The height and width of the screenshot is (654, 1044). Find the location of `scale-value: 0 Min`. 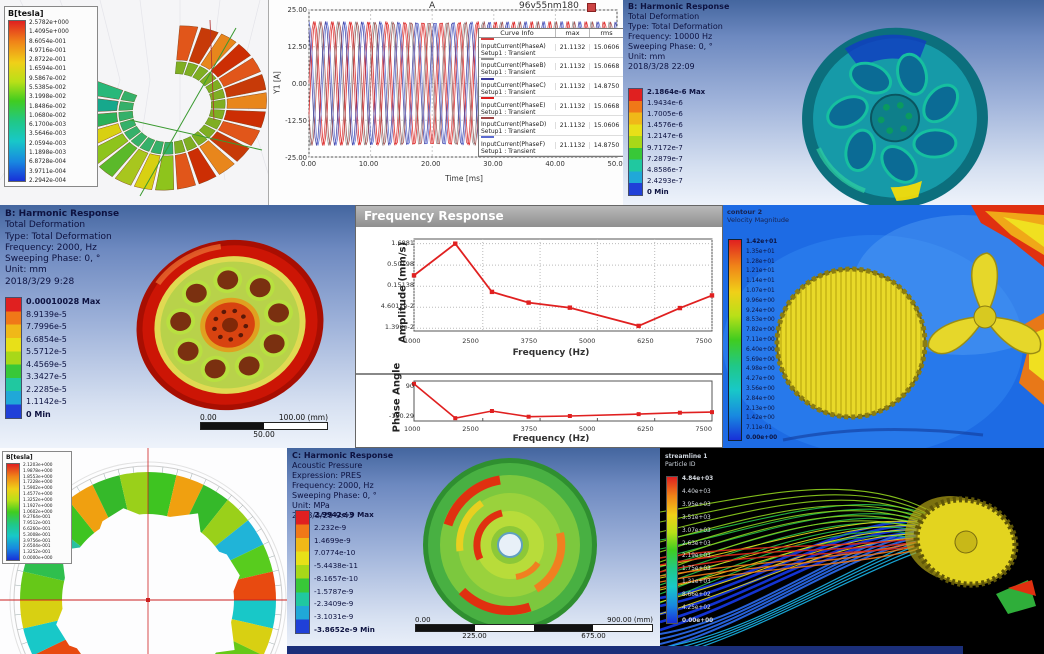

scale-value: 0 Min is located at coordinates (658, 191).